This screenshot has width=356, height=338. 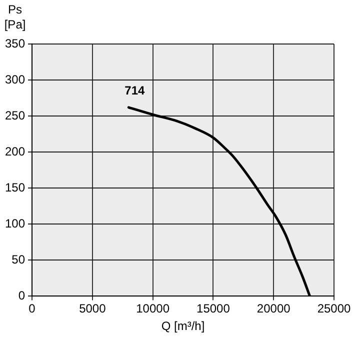 I want to click on y-tick-label: 0, so click(x=22, y=295).